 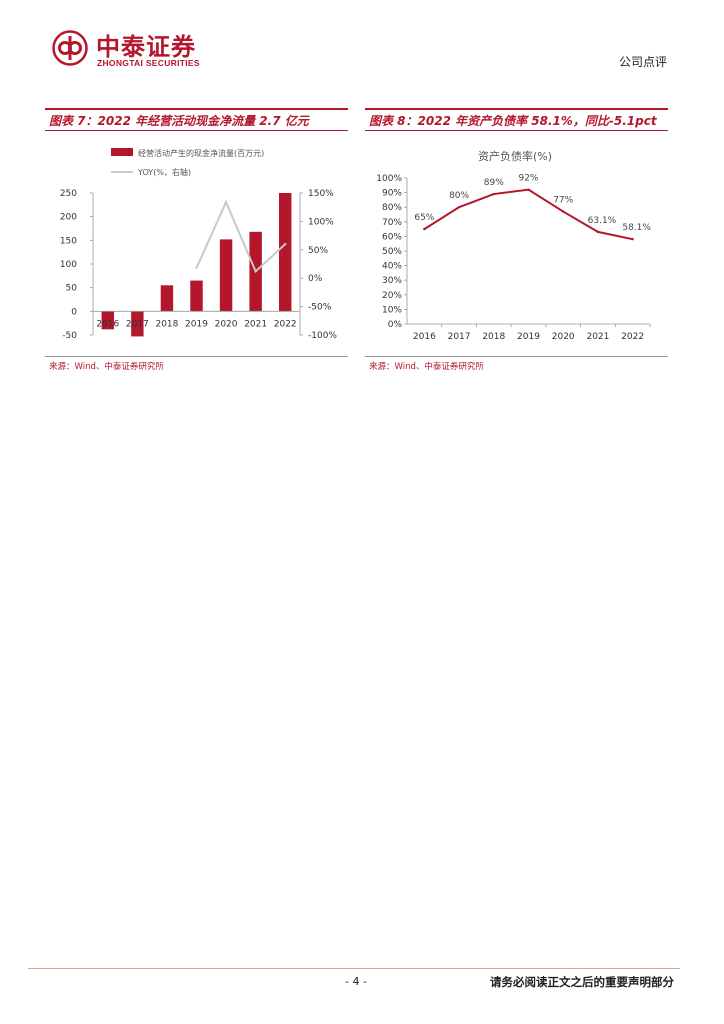 What do you see at coordinates (74, 312) in the screenshot?
I see `y-left-tick-label: 0` at bounding box center [74, 312].